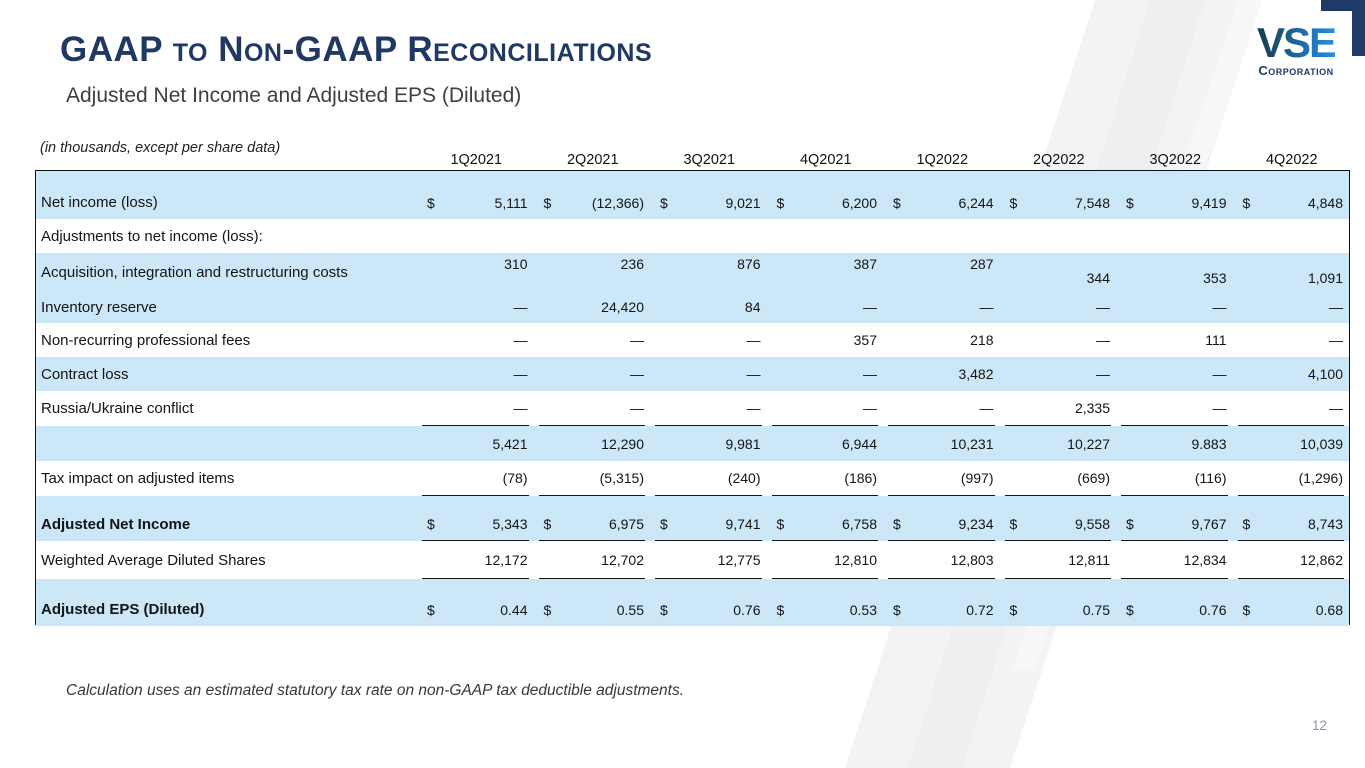 This screenshot has height=768, width=1365. I want to click on value-cell: $0.68, so click(1291, 602).